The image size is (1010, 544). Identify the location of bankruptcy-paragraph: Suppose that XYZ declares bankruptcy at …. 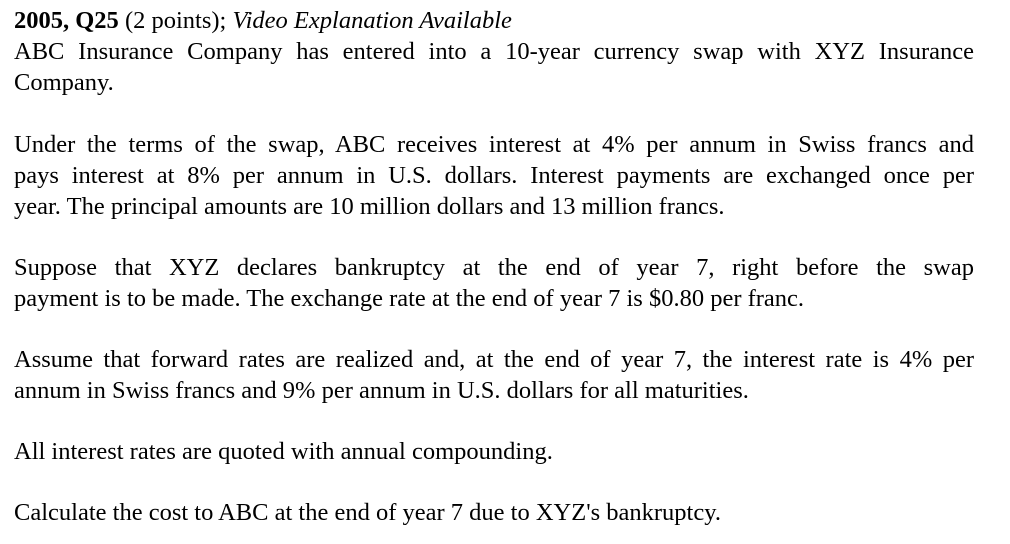
(494, 283).